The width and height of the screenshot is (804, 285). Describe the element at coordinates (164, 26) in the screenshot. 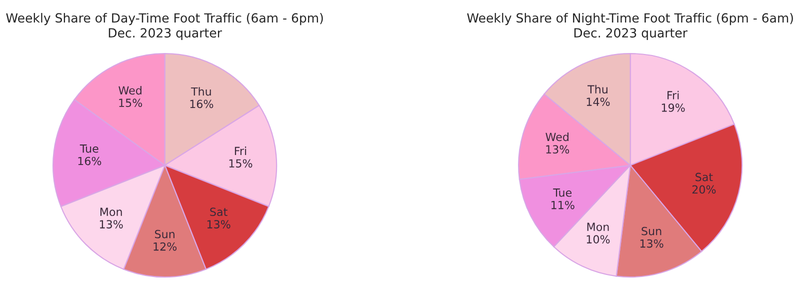

I see `chart-title: Weekly Share of Day-Time Foot Traffic (6am - 6pm) Dec. 2023 quarter` at that location.